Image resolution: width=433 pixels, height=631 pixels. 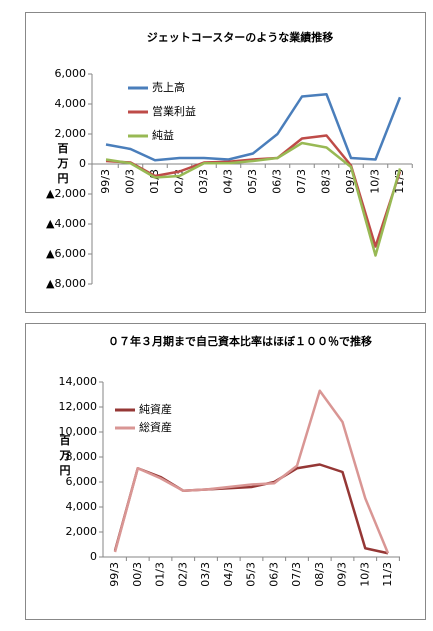 I want to click on y-tick-label: 14,000, so click(x=78, y=381).